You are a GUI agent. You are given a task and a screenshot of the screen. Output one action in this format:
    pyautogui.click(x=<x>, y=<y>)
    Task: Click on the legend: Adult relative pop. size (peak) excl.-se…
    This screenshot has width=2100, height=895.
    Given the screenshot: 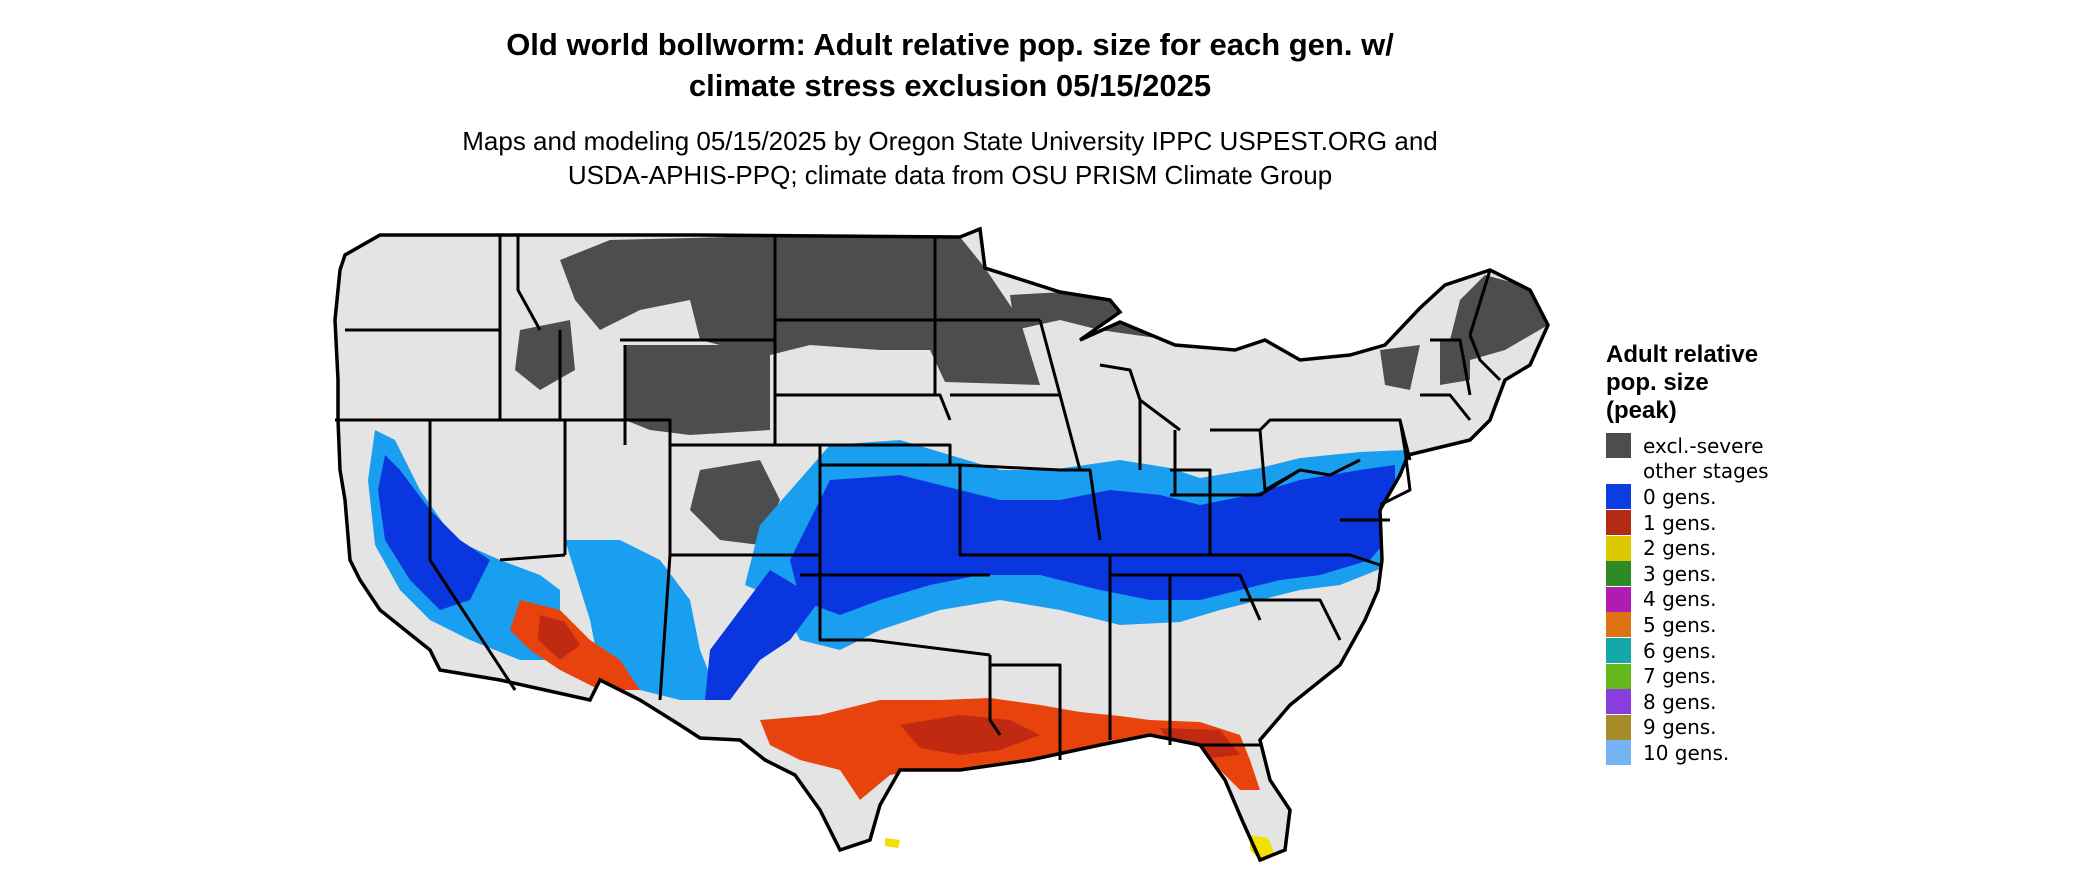 What is the action you would take?
    pyautogui.click(x=1736, y=553)
    